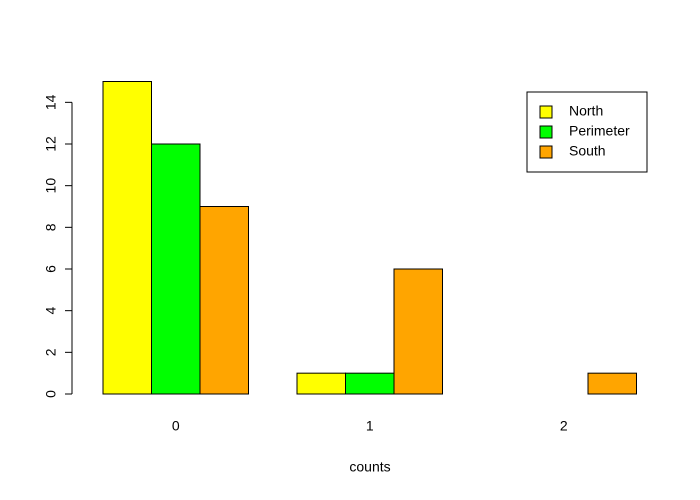 The width and height of the screenshot is (700, 500). What do you see at coordinates (51, 269) in the screenshot?
I see `y-tick-label: 6` at bounding box center [51, 269].